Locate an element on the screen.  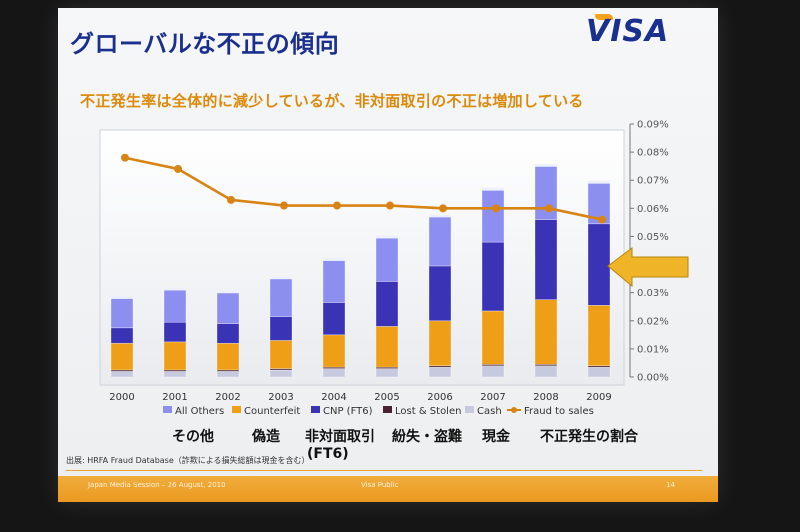
bar-cap-2007 is located at coordinates (493, 189).